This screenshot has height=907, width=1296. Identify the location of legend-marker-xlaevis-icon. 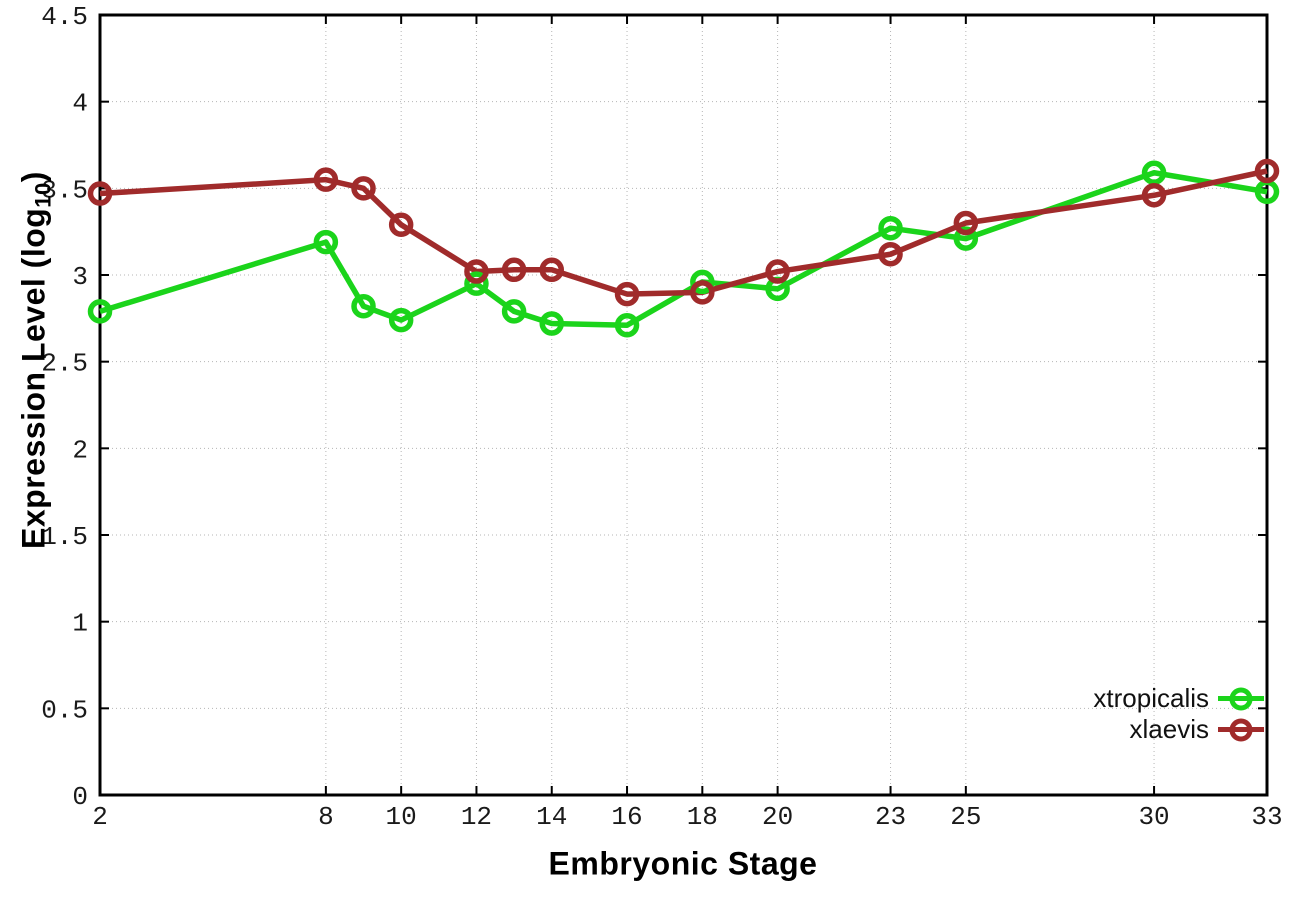
(1241, 730).